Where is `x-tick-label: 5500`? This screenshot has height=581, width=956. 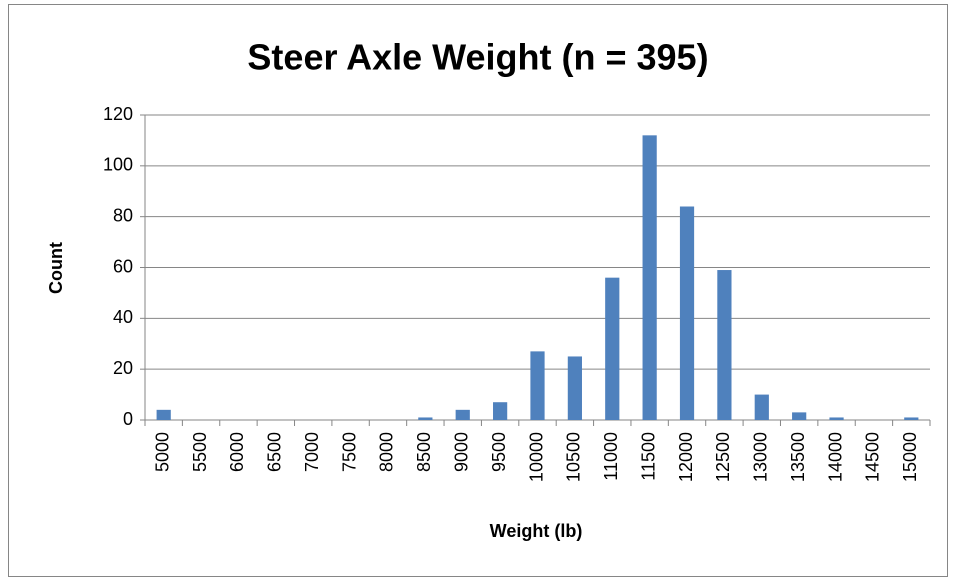
x-tick-label: 5500 is located at coordinates (200, 452).